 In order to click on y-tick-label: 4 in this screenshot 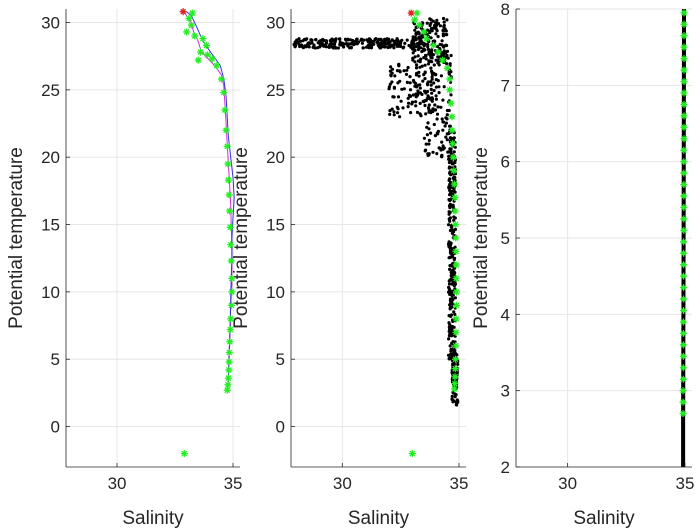, I will do `click(505, 314)`.